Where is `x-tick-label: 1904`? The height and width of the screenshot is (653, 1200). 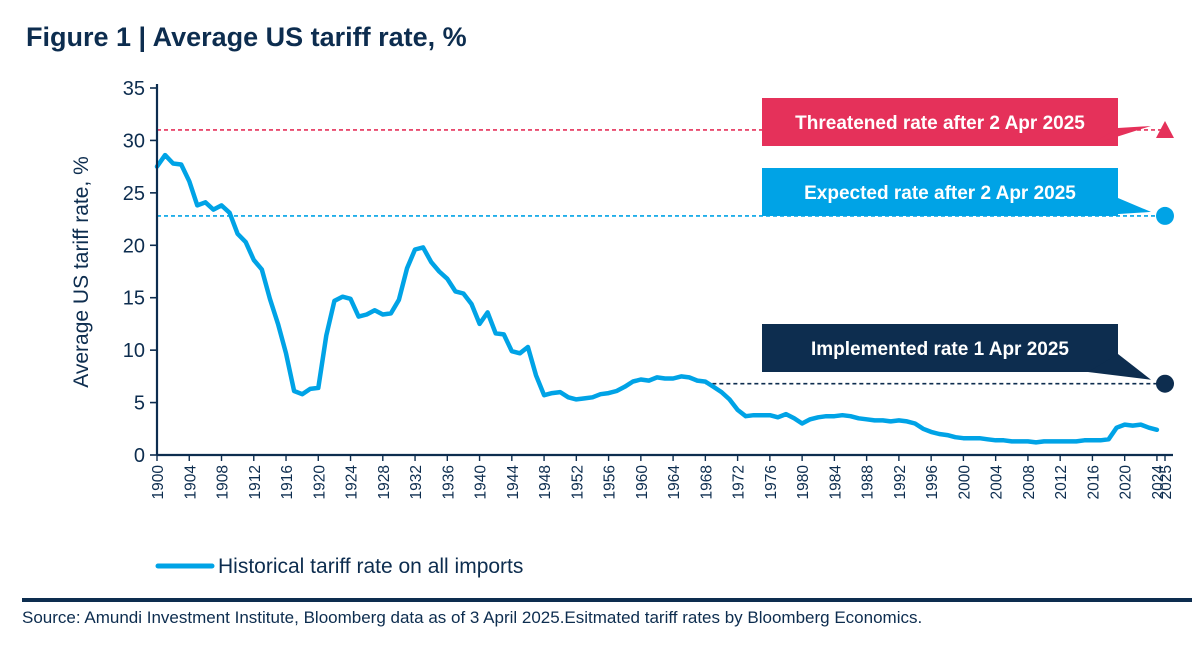 x-tick-label: 1904 is located at coordinates (190, 482).